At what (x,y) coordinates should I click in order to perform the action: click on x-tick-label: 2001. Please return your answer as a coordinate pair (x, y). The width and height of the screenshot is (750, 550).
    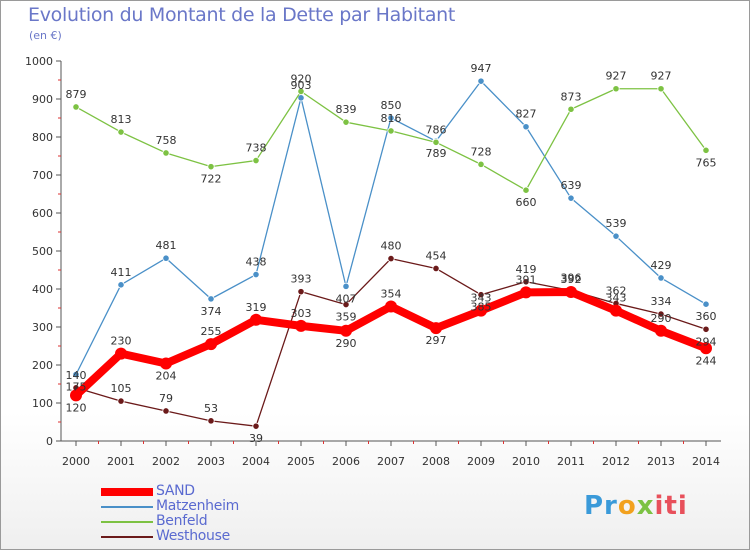
    Looking at the image, I should click on (121, 461).